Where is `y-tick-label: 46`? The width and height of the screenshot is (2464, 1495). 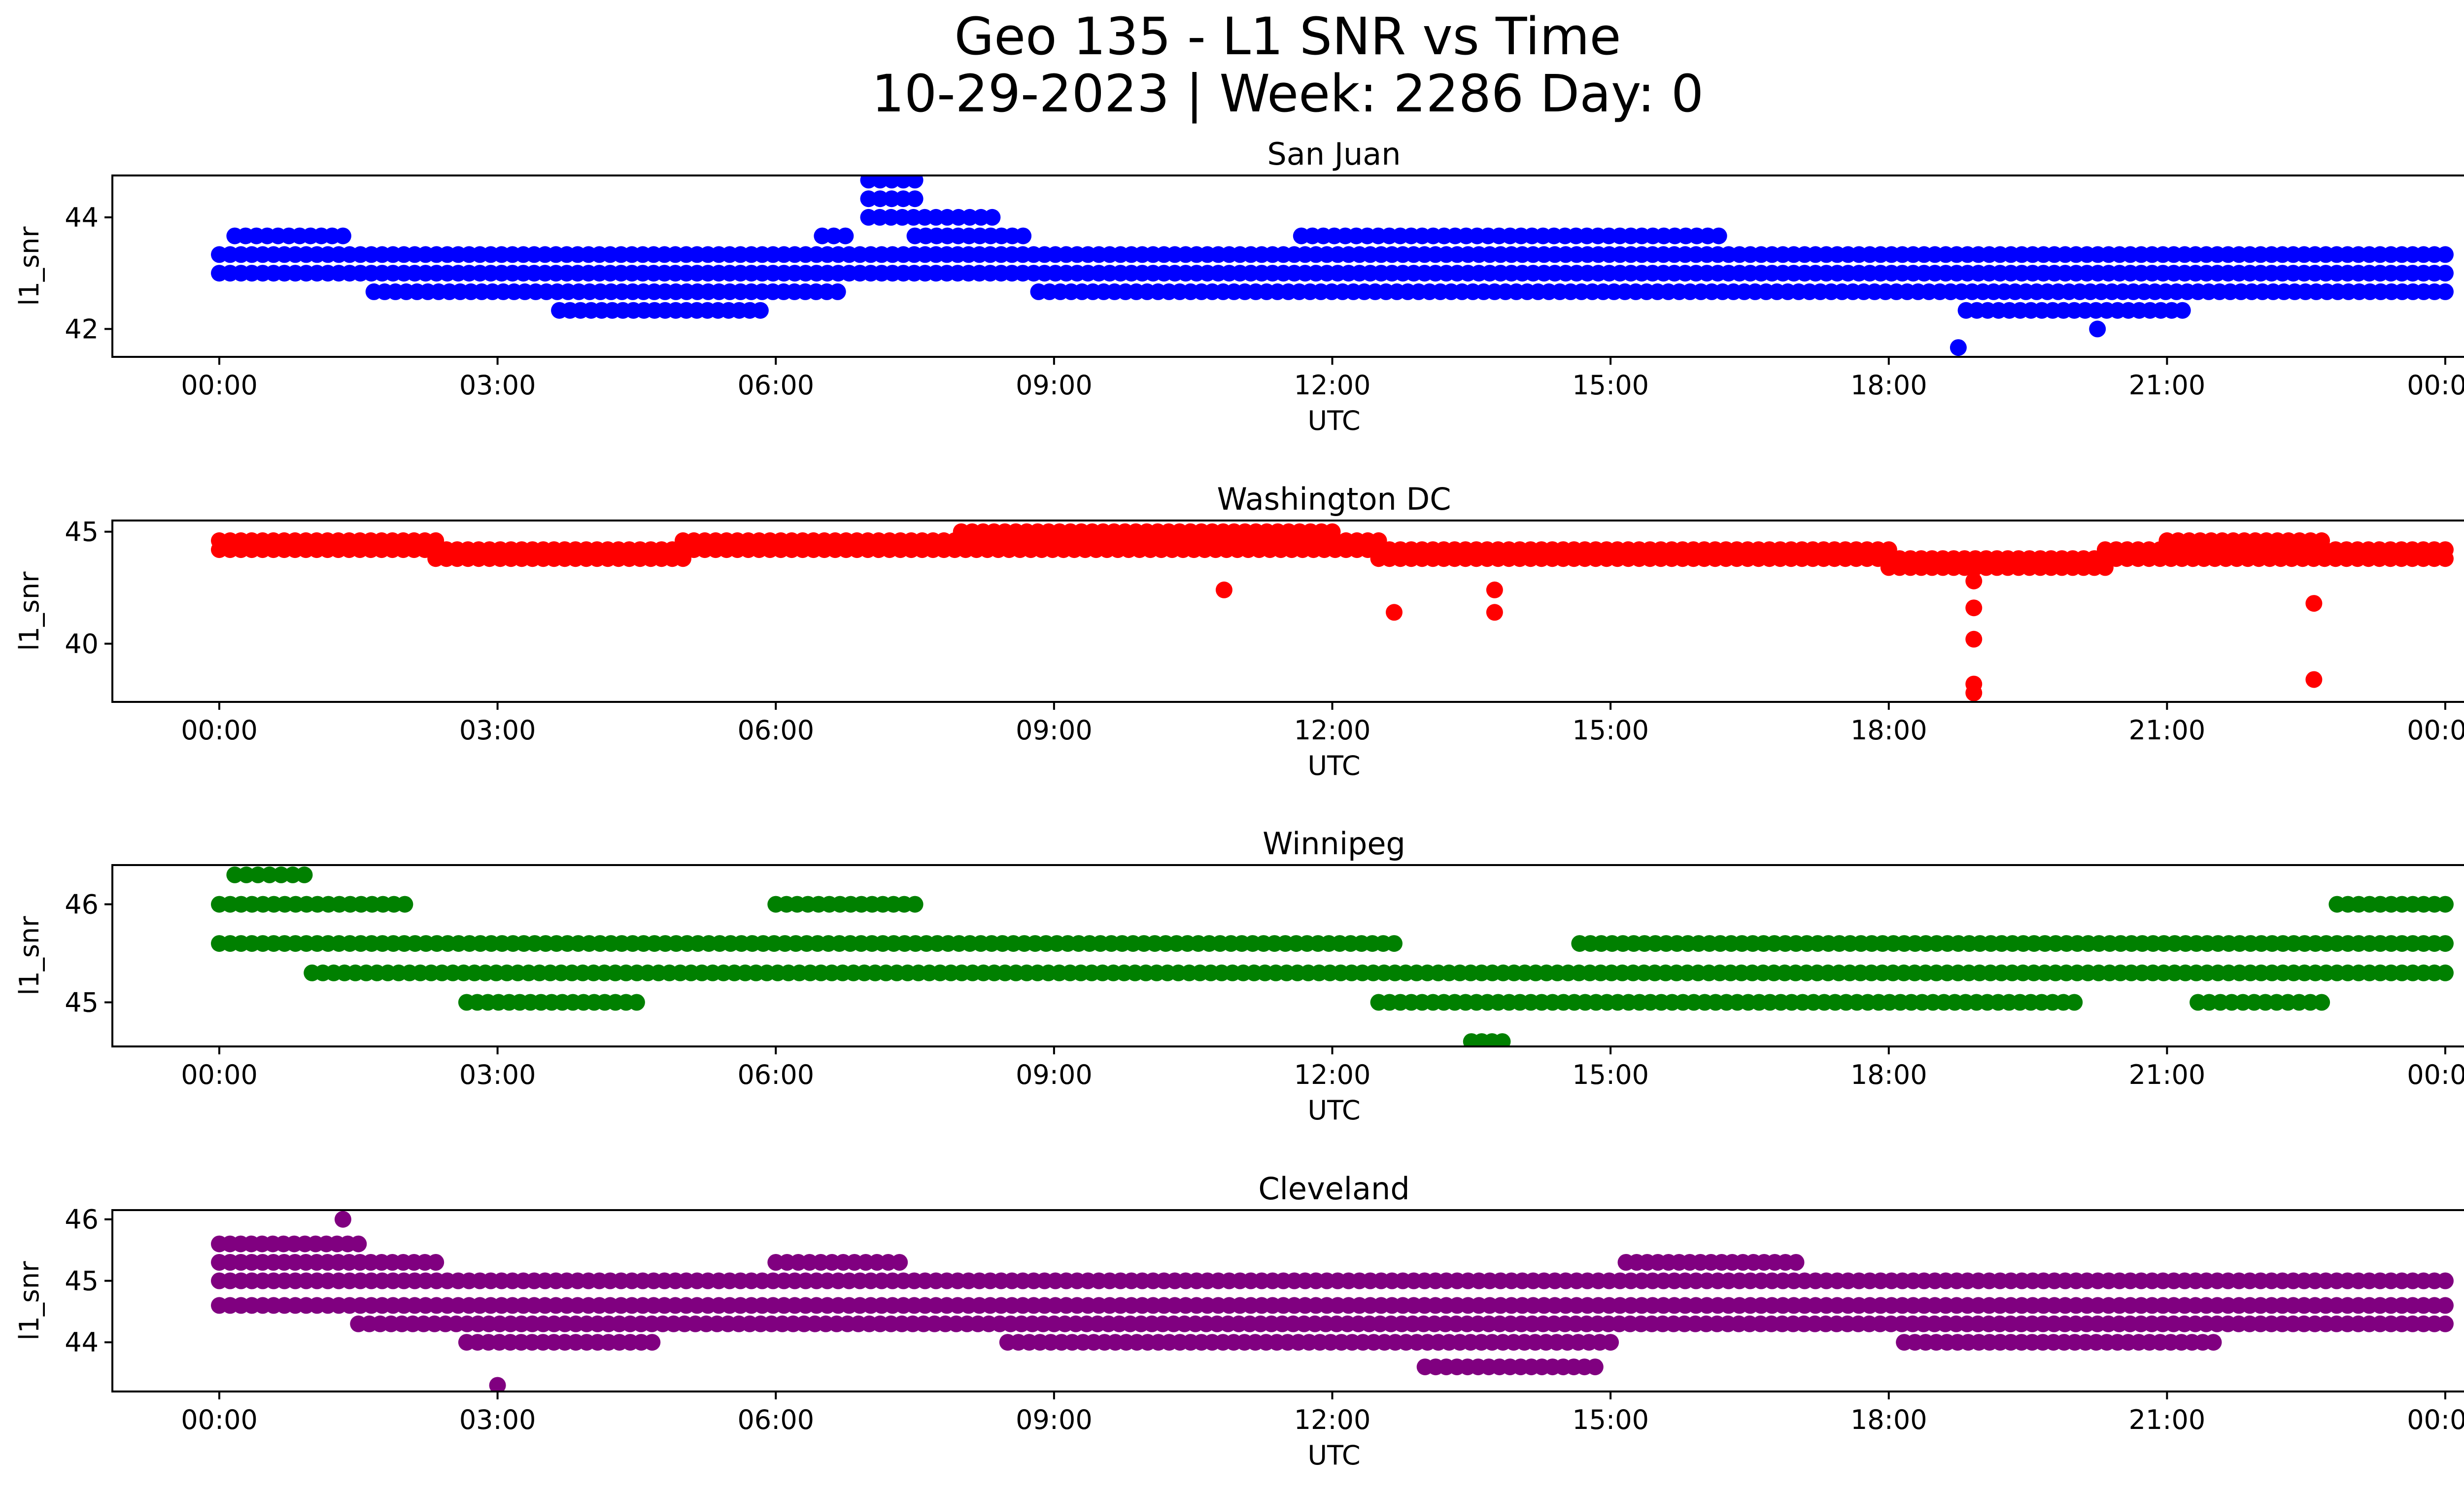
y-tick-label: 46 is located at coordinates (82, 904).